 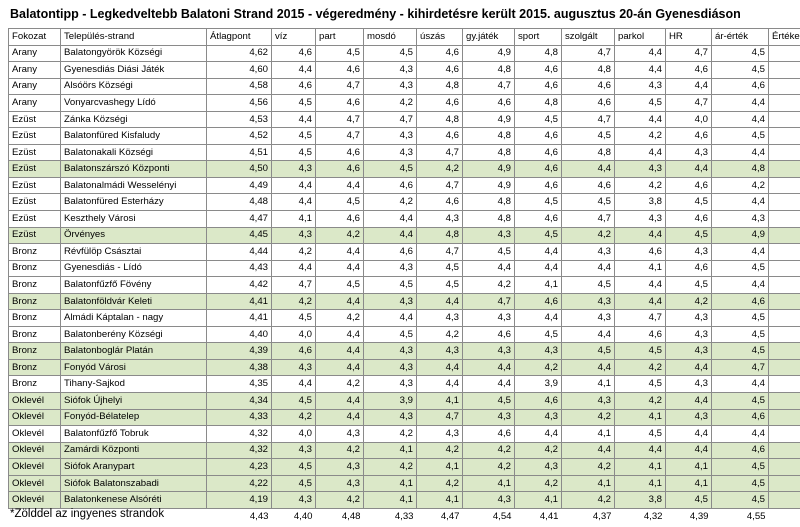 What do you see at coordinates (239, 285) in the screenshot?
I see `score-cell: 4,42` at bounding box center [239, 285].